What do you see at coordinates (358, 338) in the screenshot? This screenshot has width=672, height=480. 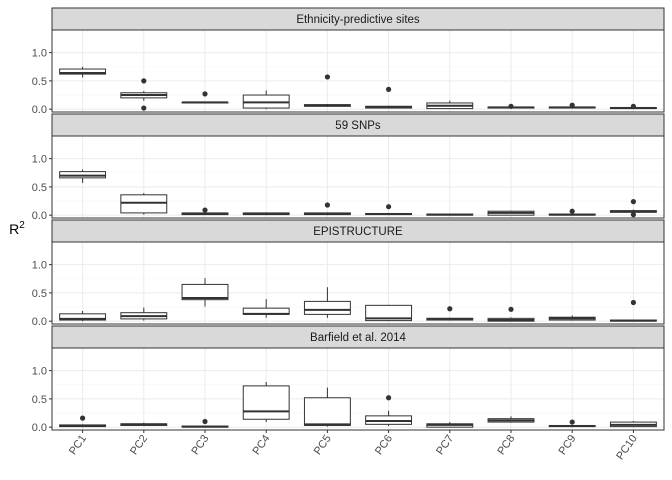 I see `facet-title: Barfield et al. 2014` at bounding box center [358, 338].